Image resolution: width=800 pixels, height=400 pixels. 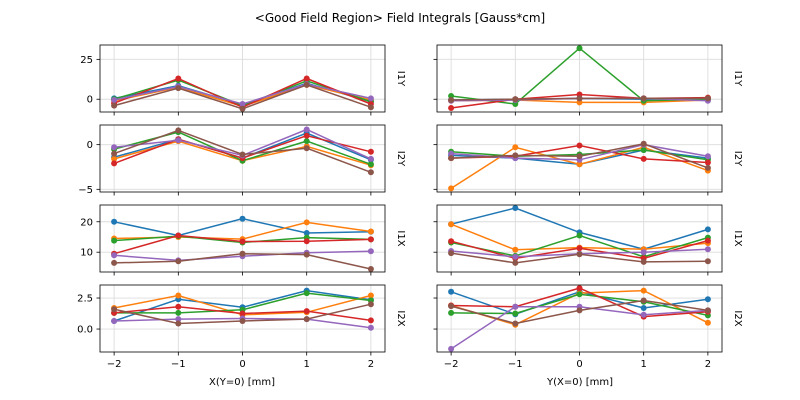 What do you see at coordinates (85, 190) in the screenshot?
I see `y-tick-label: −5` at bounding box center [85, 190].